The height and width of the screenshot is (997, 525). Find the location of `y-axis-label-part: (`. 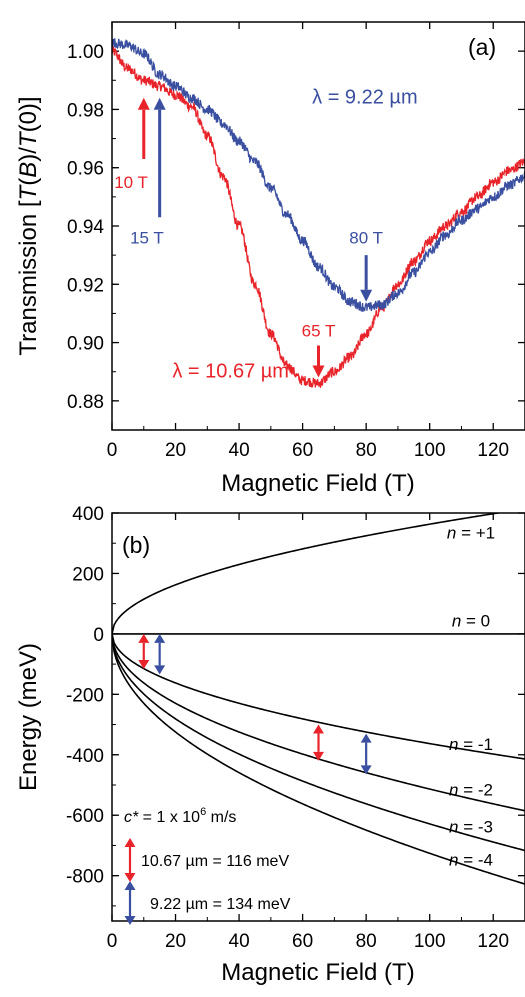

y-axis-label-part: ( is located at coordinates (28, 182).